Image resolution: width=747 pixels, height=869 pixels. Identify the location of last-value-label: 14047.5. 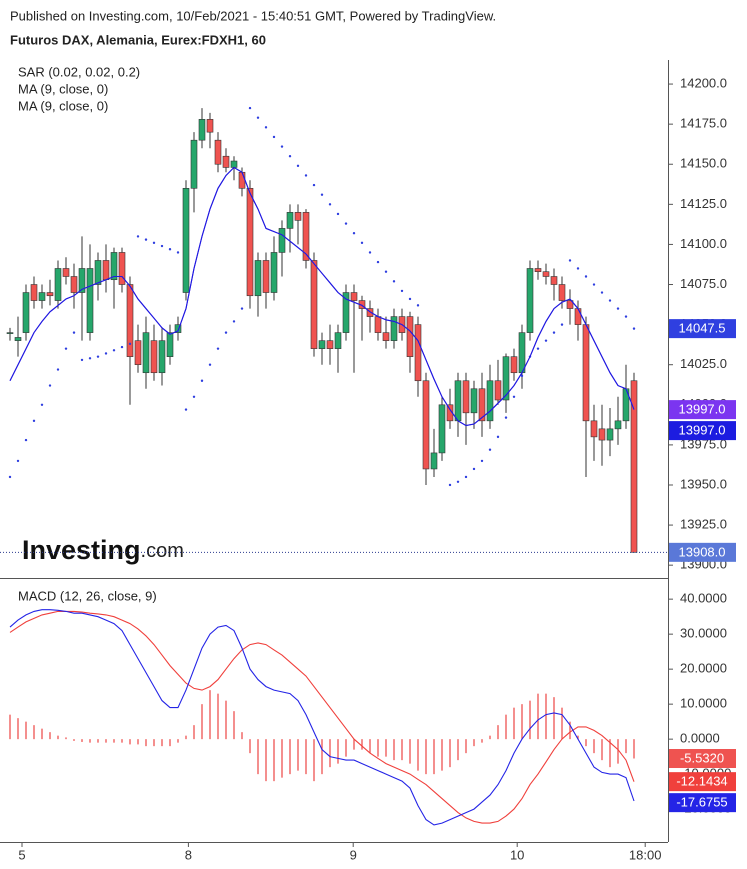
(702, 328).